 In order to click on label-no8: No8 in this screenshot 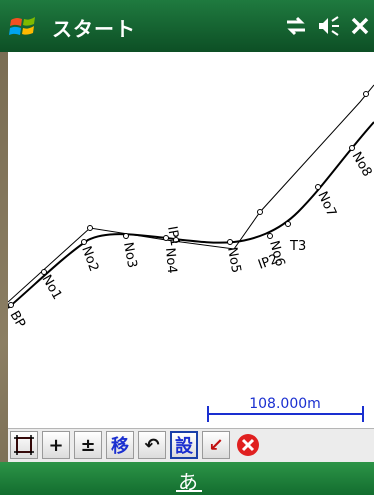, I will do `click(361, 165)`.